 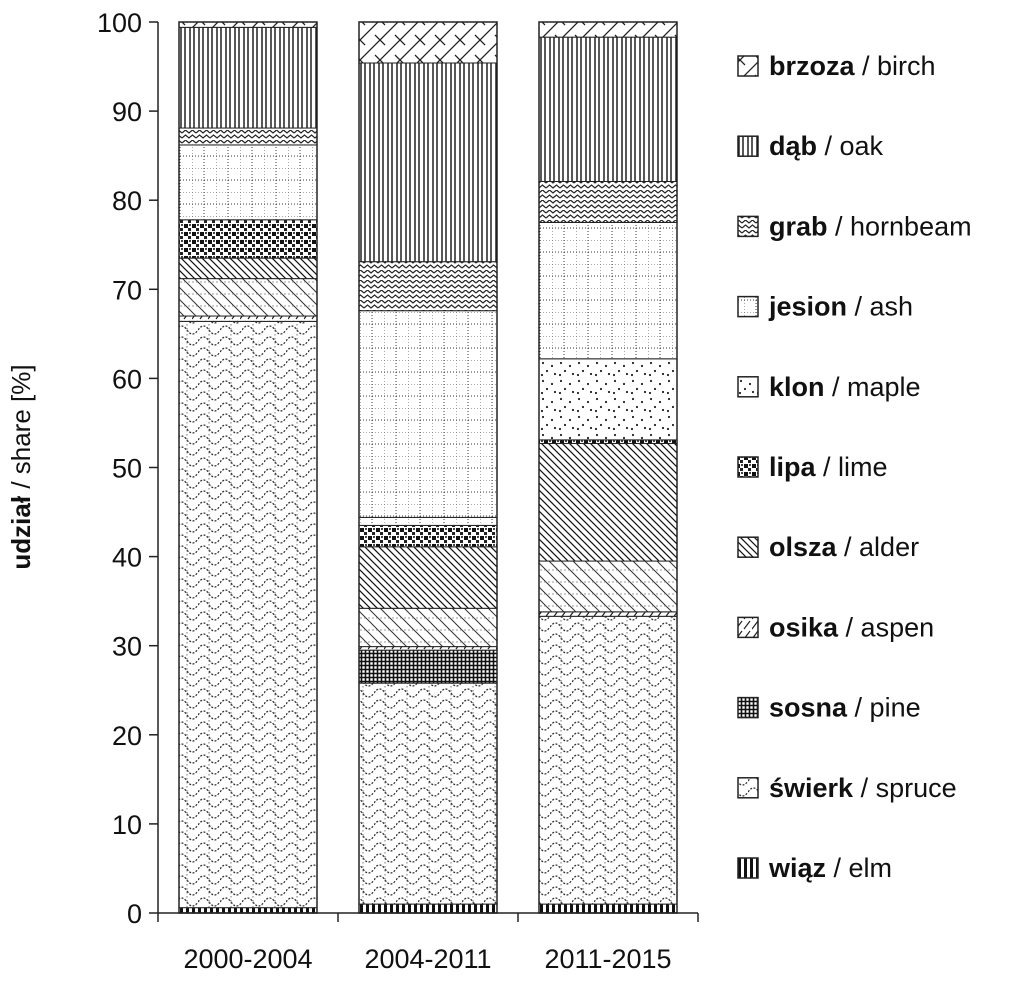 I want to click on legend-swatch-spruce, so click(x=748, y=788).